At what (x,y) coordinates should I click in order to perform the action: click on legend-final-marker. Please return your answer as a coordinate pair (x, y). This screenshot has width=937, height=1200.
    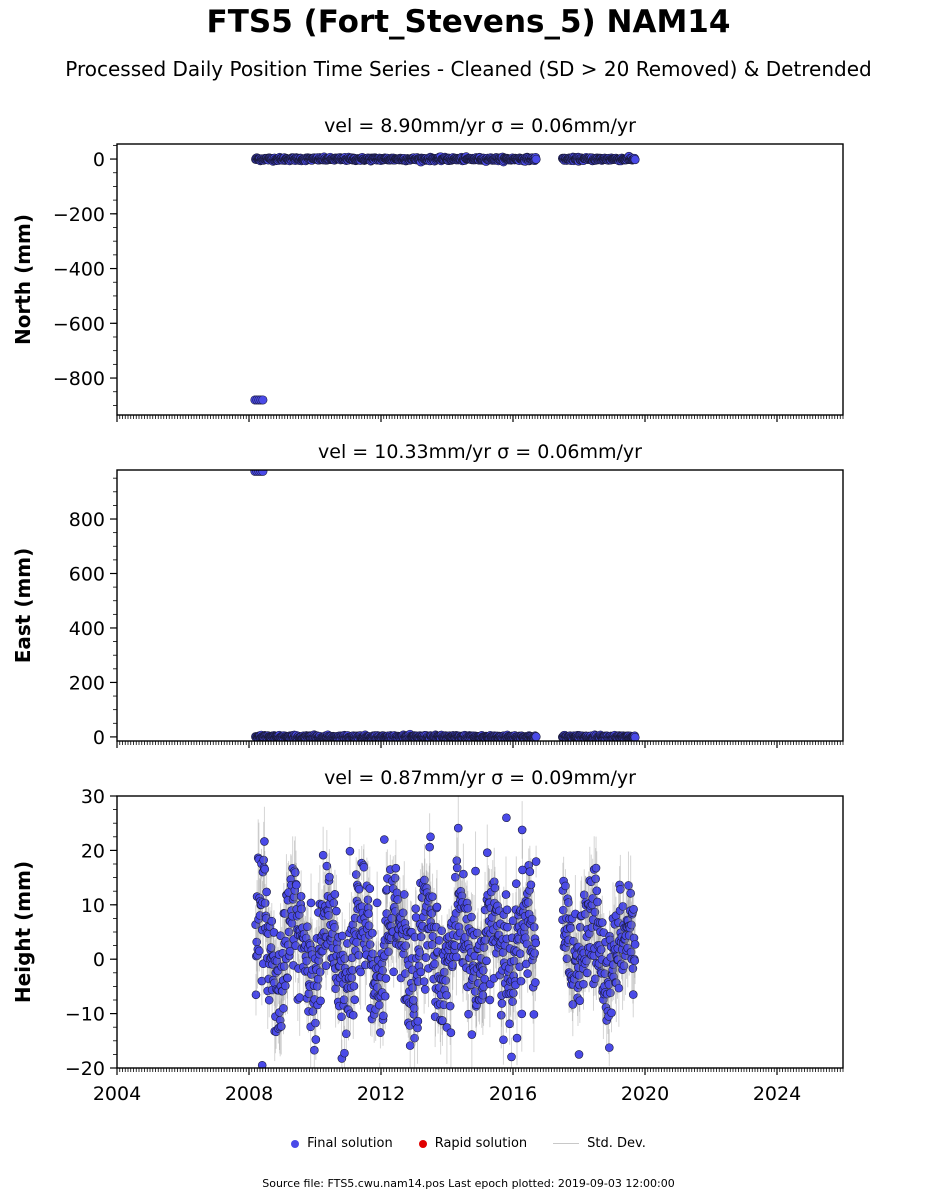
    Looking at the image, I should click on (295, 1143).